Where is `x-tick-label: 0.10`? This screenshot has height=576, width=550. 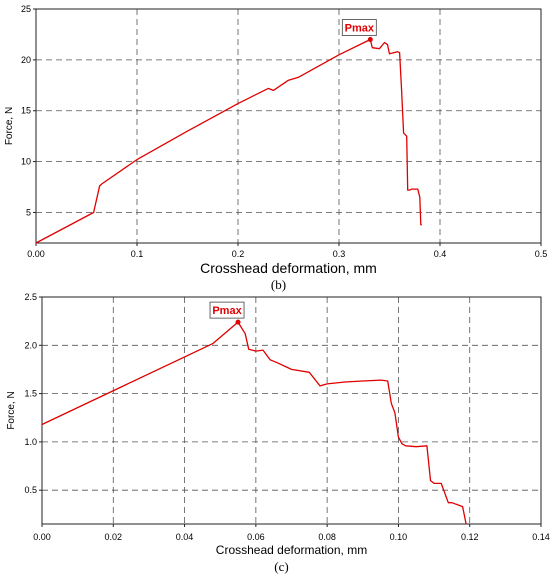 x-tick-label: 0.10 is located at coordinates (399, 537).